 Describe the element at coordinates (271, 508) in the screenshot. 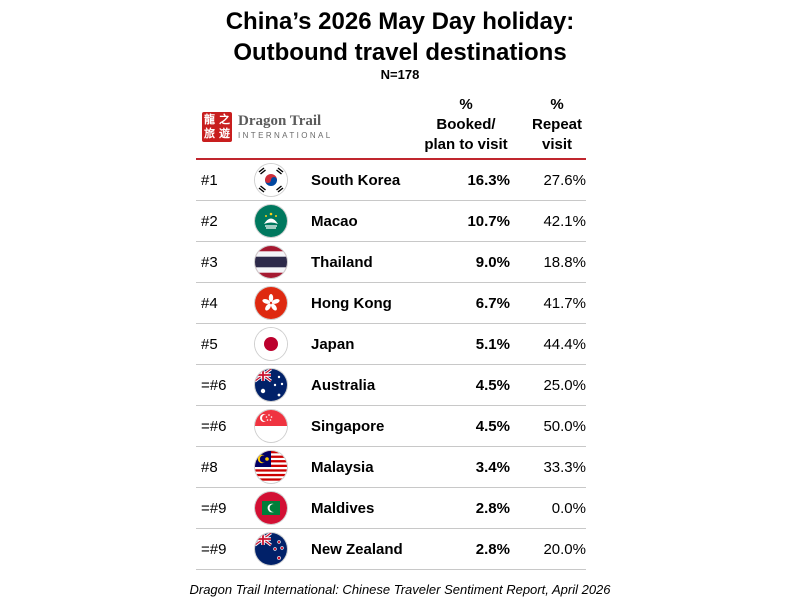

I see `maldives-flag-icon` at that location.